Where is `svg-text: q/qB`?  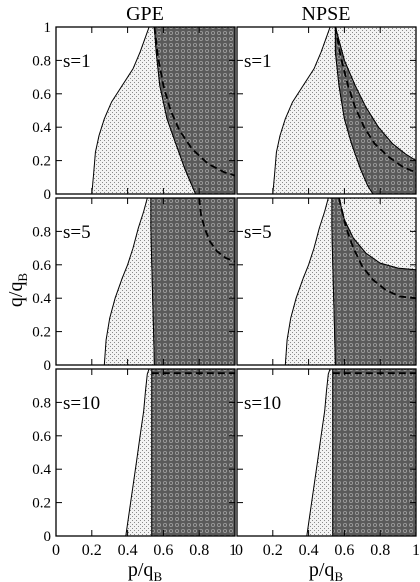
svg-text: q/qB is located at coordinates (17, 290).